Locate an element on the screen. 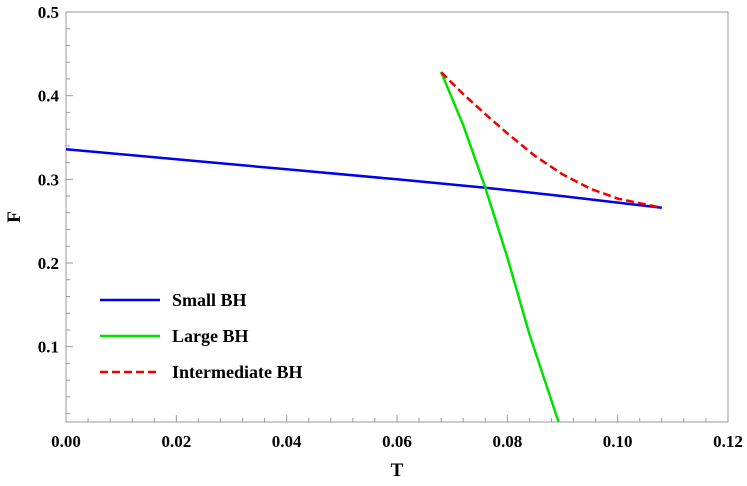  x-tick-label: 0.04 is located at coordinates (287, 441).